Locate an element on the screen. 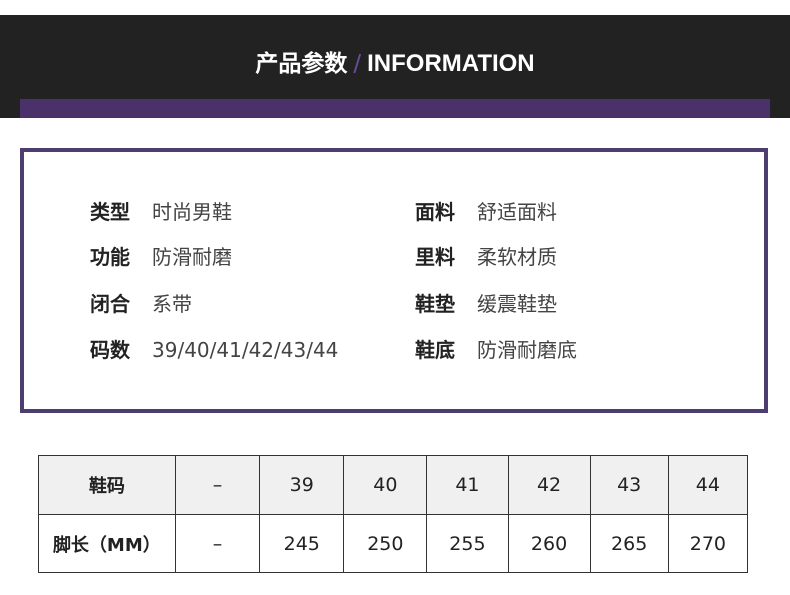 The width and height of the screenshot is (790, 595). info-item: 类型 时尚男鞋 is located at coordinates (161, 210).